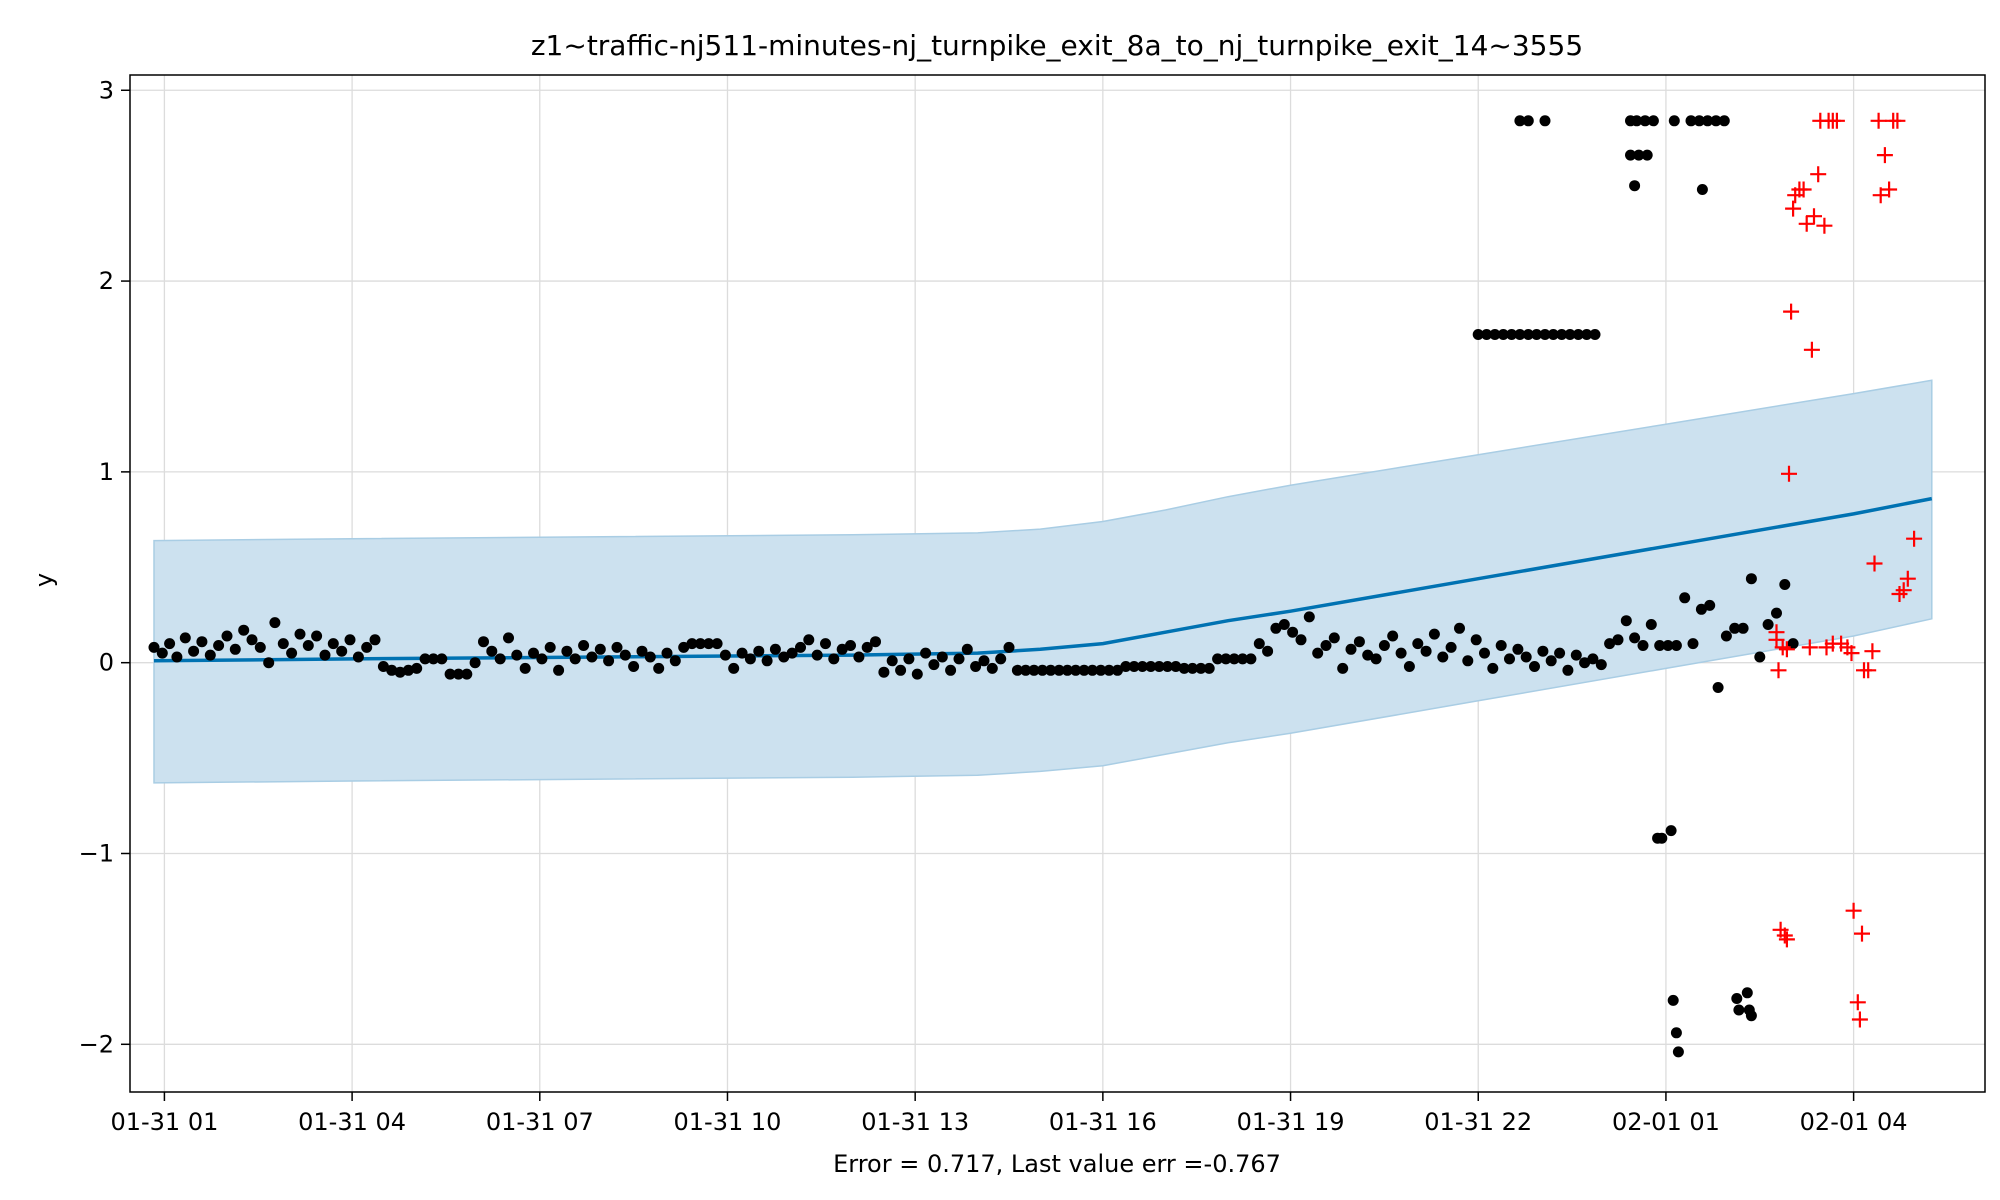 Image resolution: width=2000 pixels, height=1200 pixels. What do you see at coordinates (106, 281) in the screenshot?
I see `y-tick-label: 2` at bounding box center [106, 281].